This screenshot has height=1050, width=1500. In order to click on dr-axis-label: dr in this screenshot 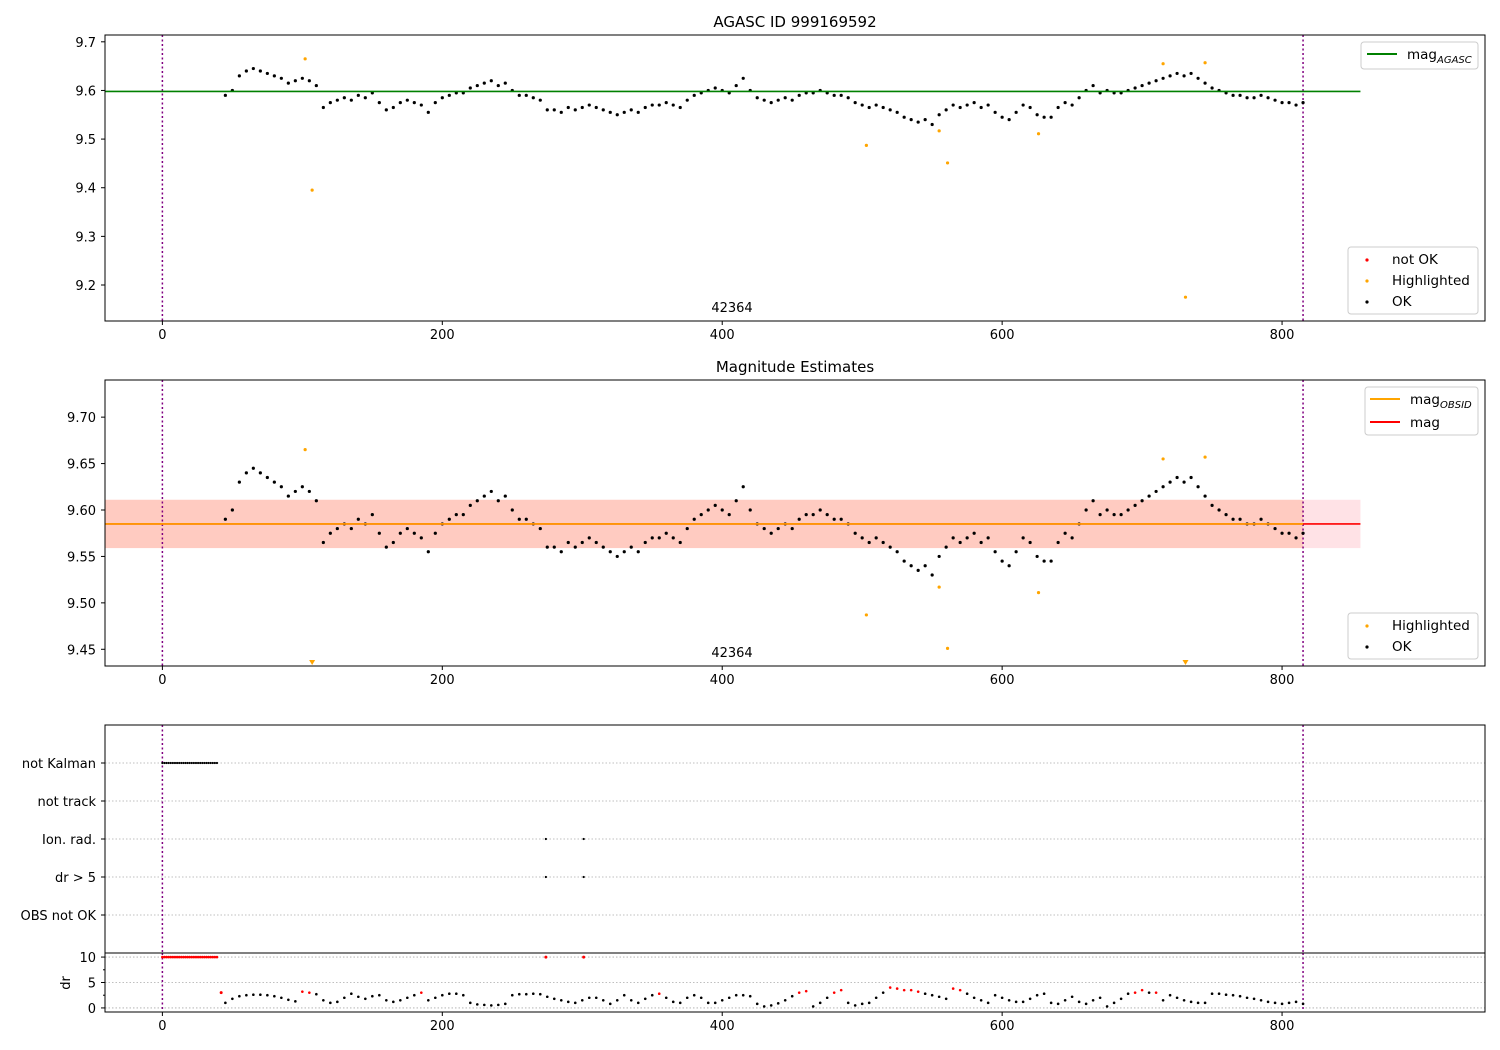, I will do `click(66, 983)`.